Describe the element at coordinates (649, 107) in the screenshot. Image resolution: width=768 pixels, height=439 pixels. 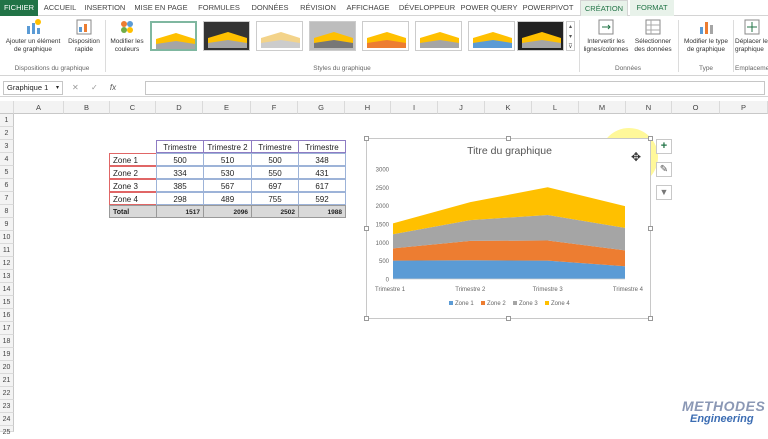
I see `col-header: N` at that location.